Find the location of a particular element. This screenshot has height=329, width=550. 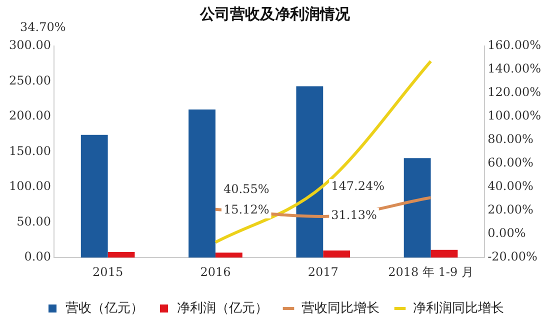

y2-tick-label: 120.00% is located at coordinates (514, 92).